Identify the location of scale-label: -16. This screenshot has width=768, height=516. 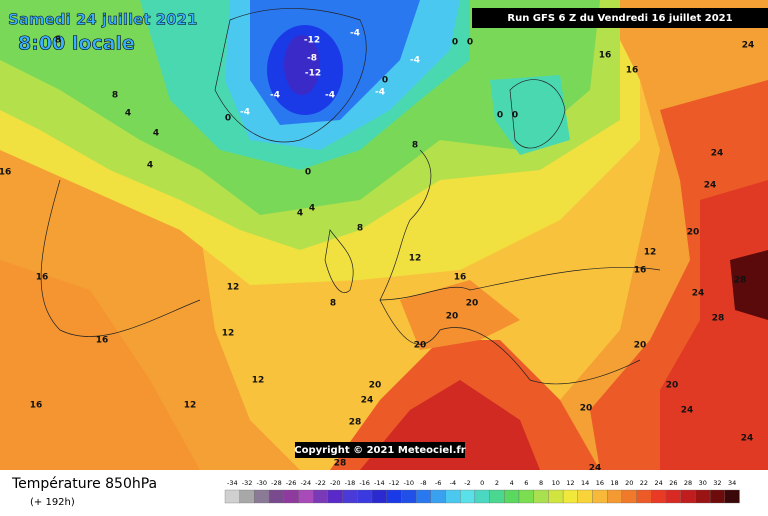
(364, 483).